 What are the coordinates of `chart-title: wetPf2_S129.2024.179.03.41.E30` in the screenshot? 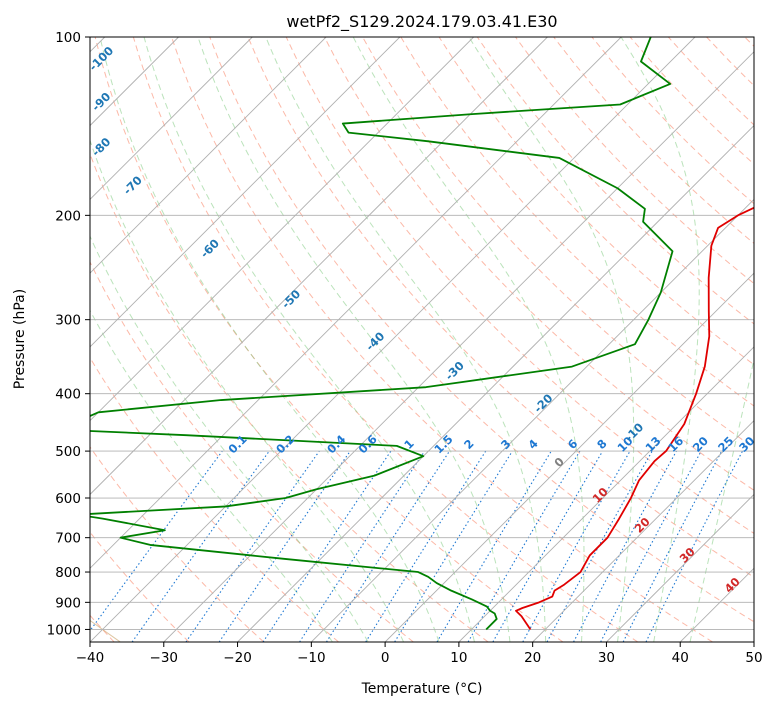 It's located at (421, 22).